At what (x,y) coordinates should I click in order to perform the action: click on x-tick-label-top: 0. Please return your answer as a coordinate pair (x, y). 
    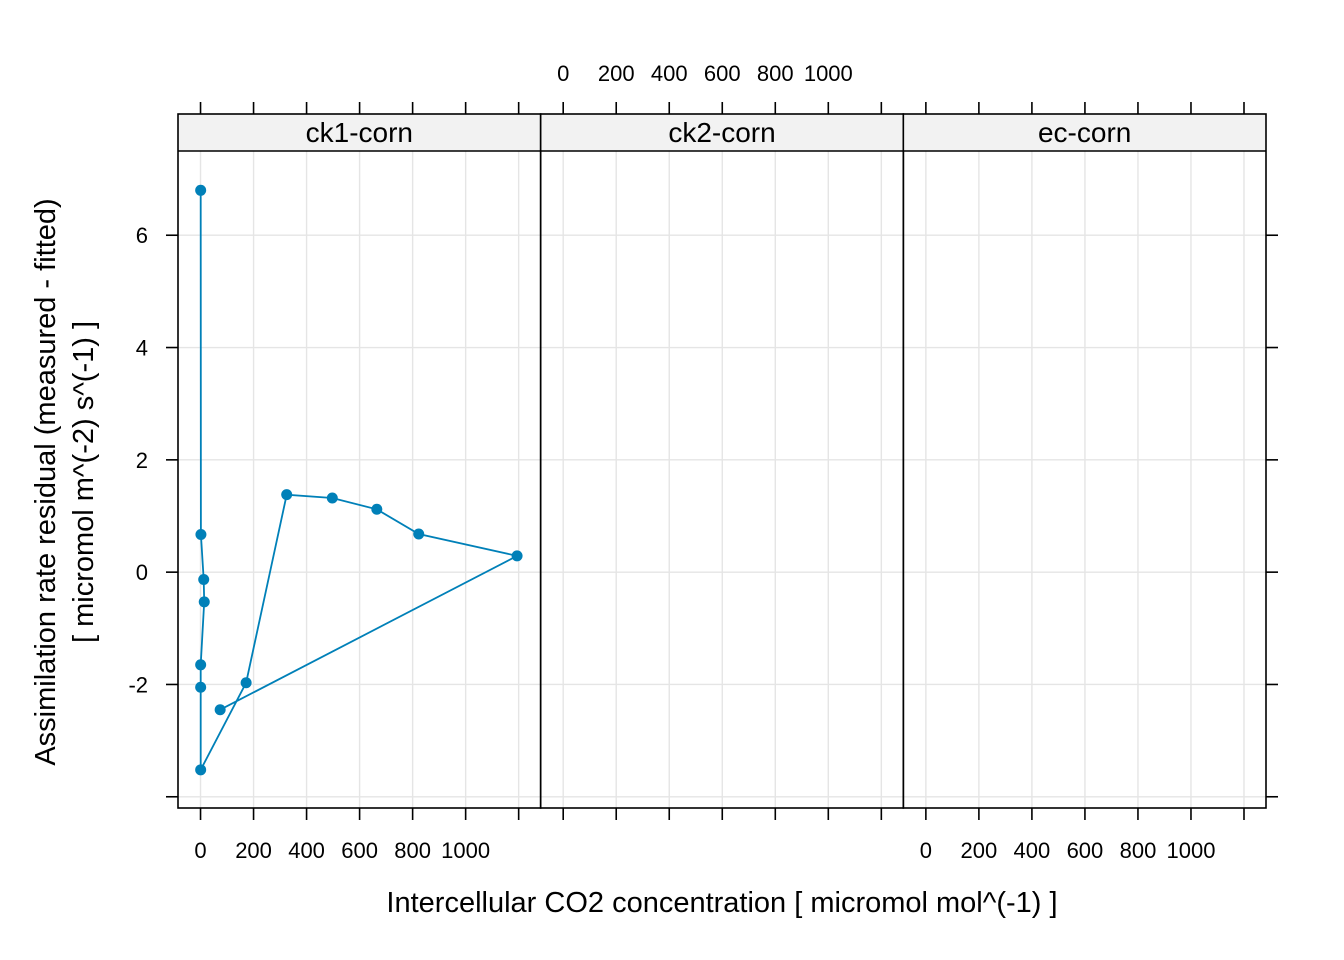
    Looking at the image, I should click on (563, 73).